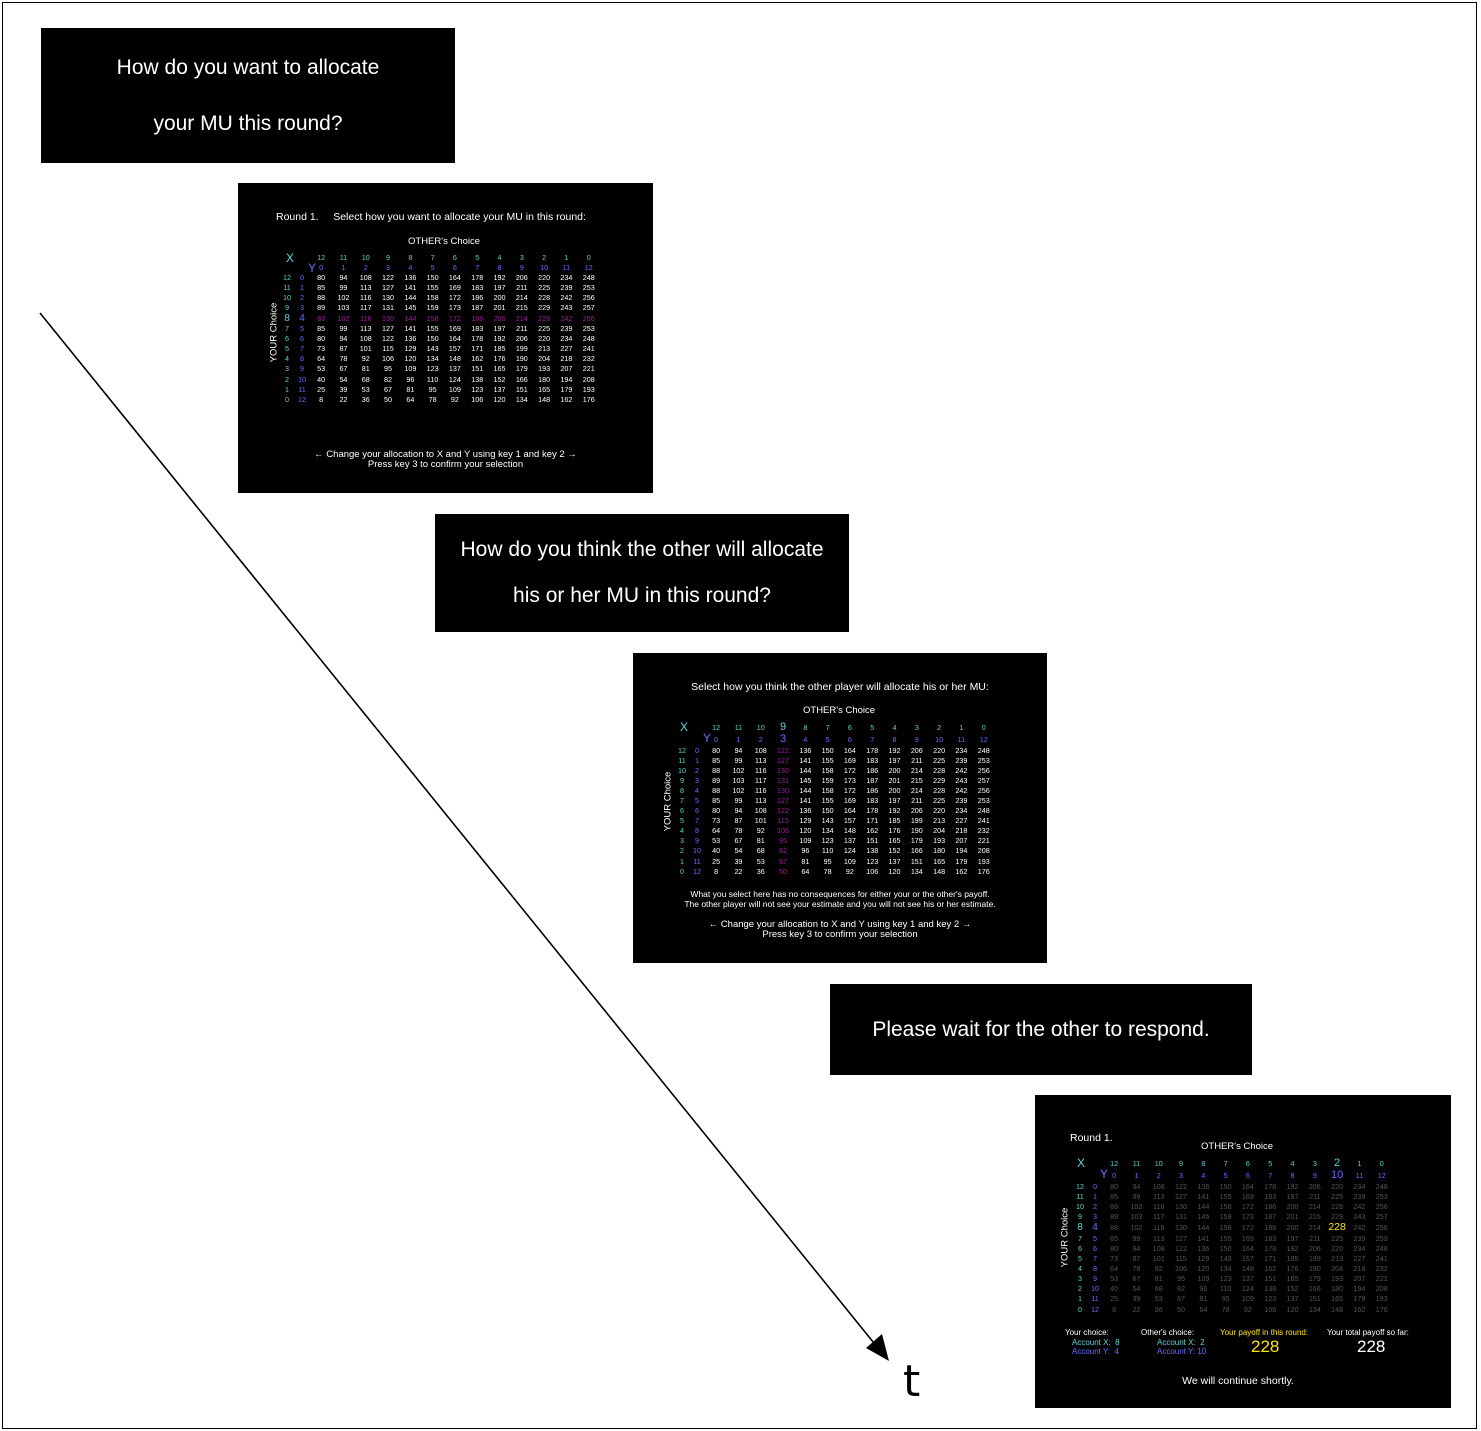 This screenshot has width=1481, height=1431. What do you see at coordinates (432, 349) in the screenshot?
I see `payoff-cell: 143` at bounding box center [432, 349].